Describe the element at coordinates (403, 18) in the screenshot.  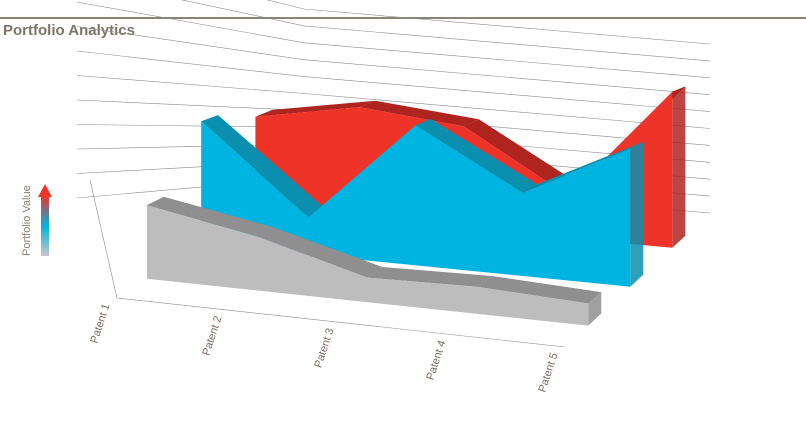
I see `header-rule` at that location.